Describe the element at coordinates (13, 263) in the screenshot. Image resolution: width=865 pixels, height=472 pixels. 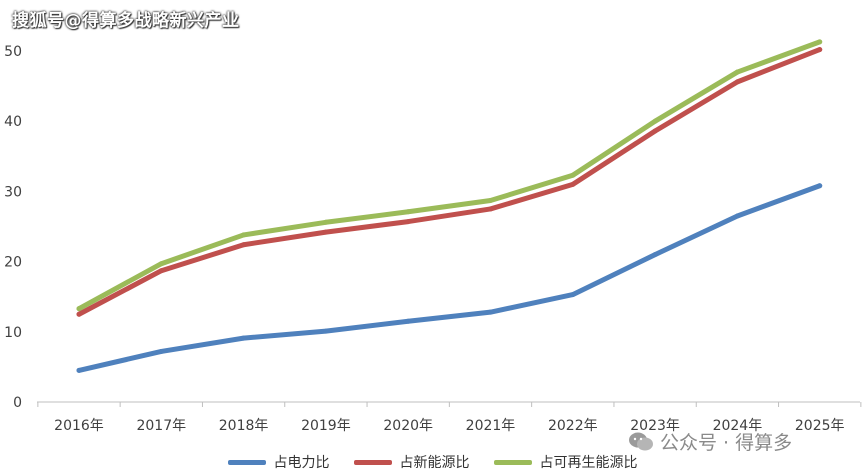
I see `y-tick-label: 20` at that location.